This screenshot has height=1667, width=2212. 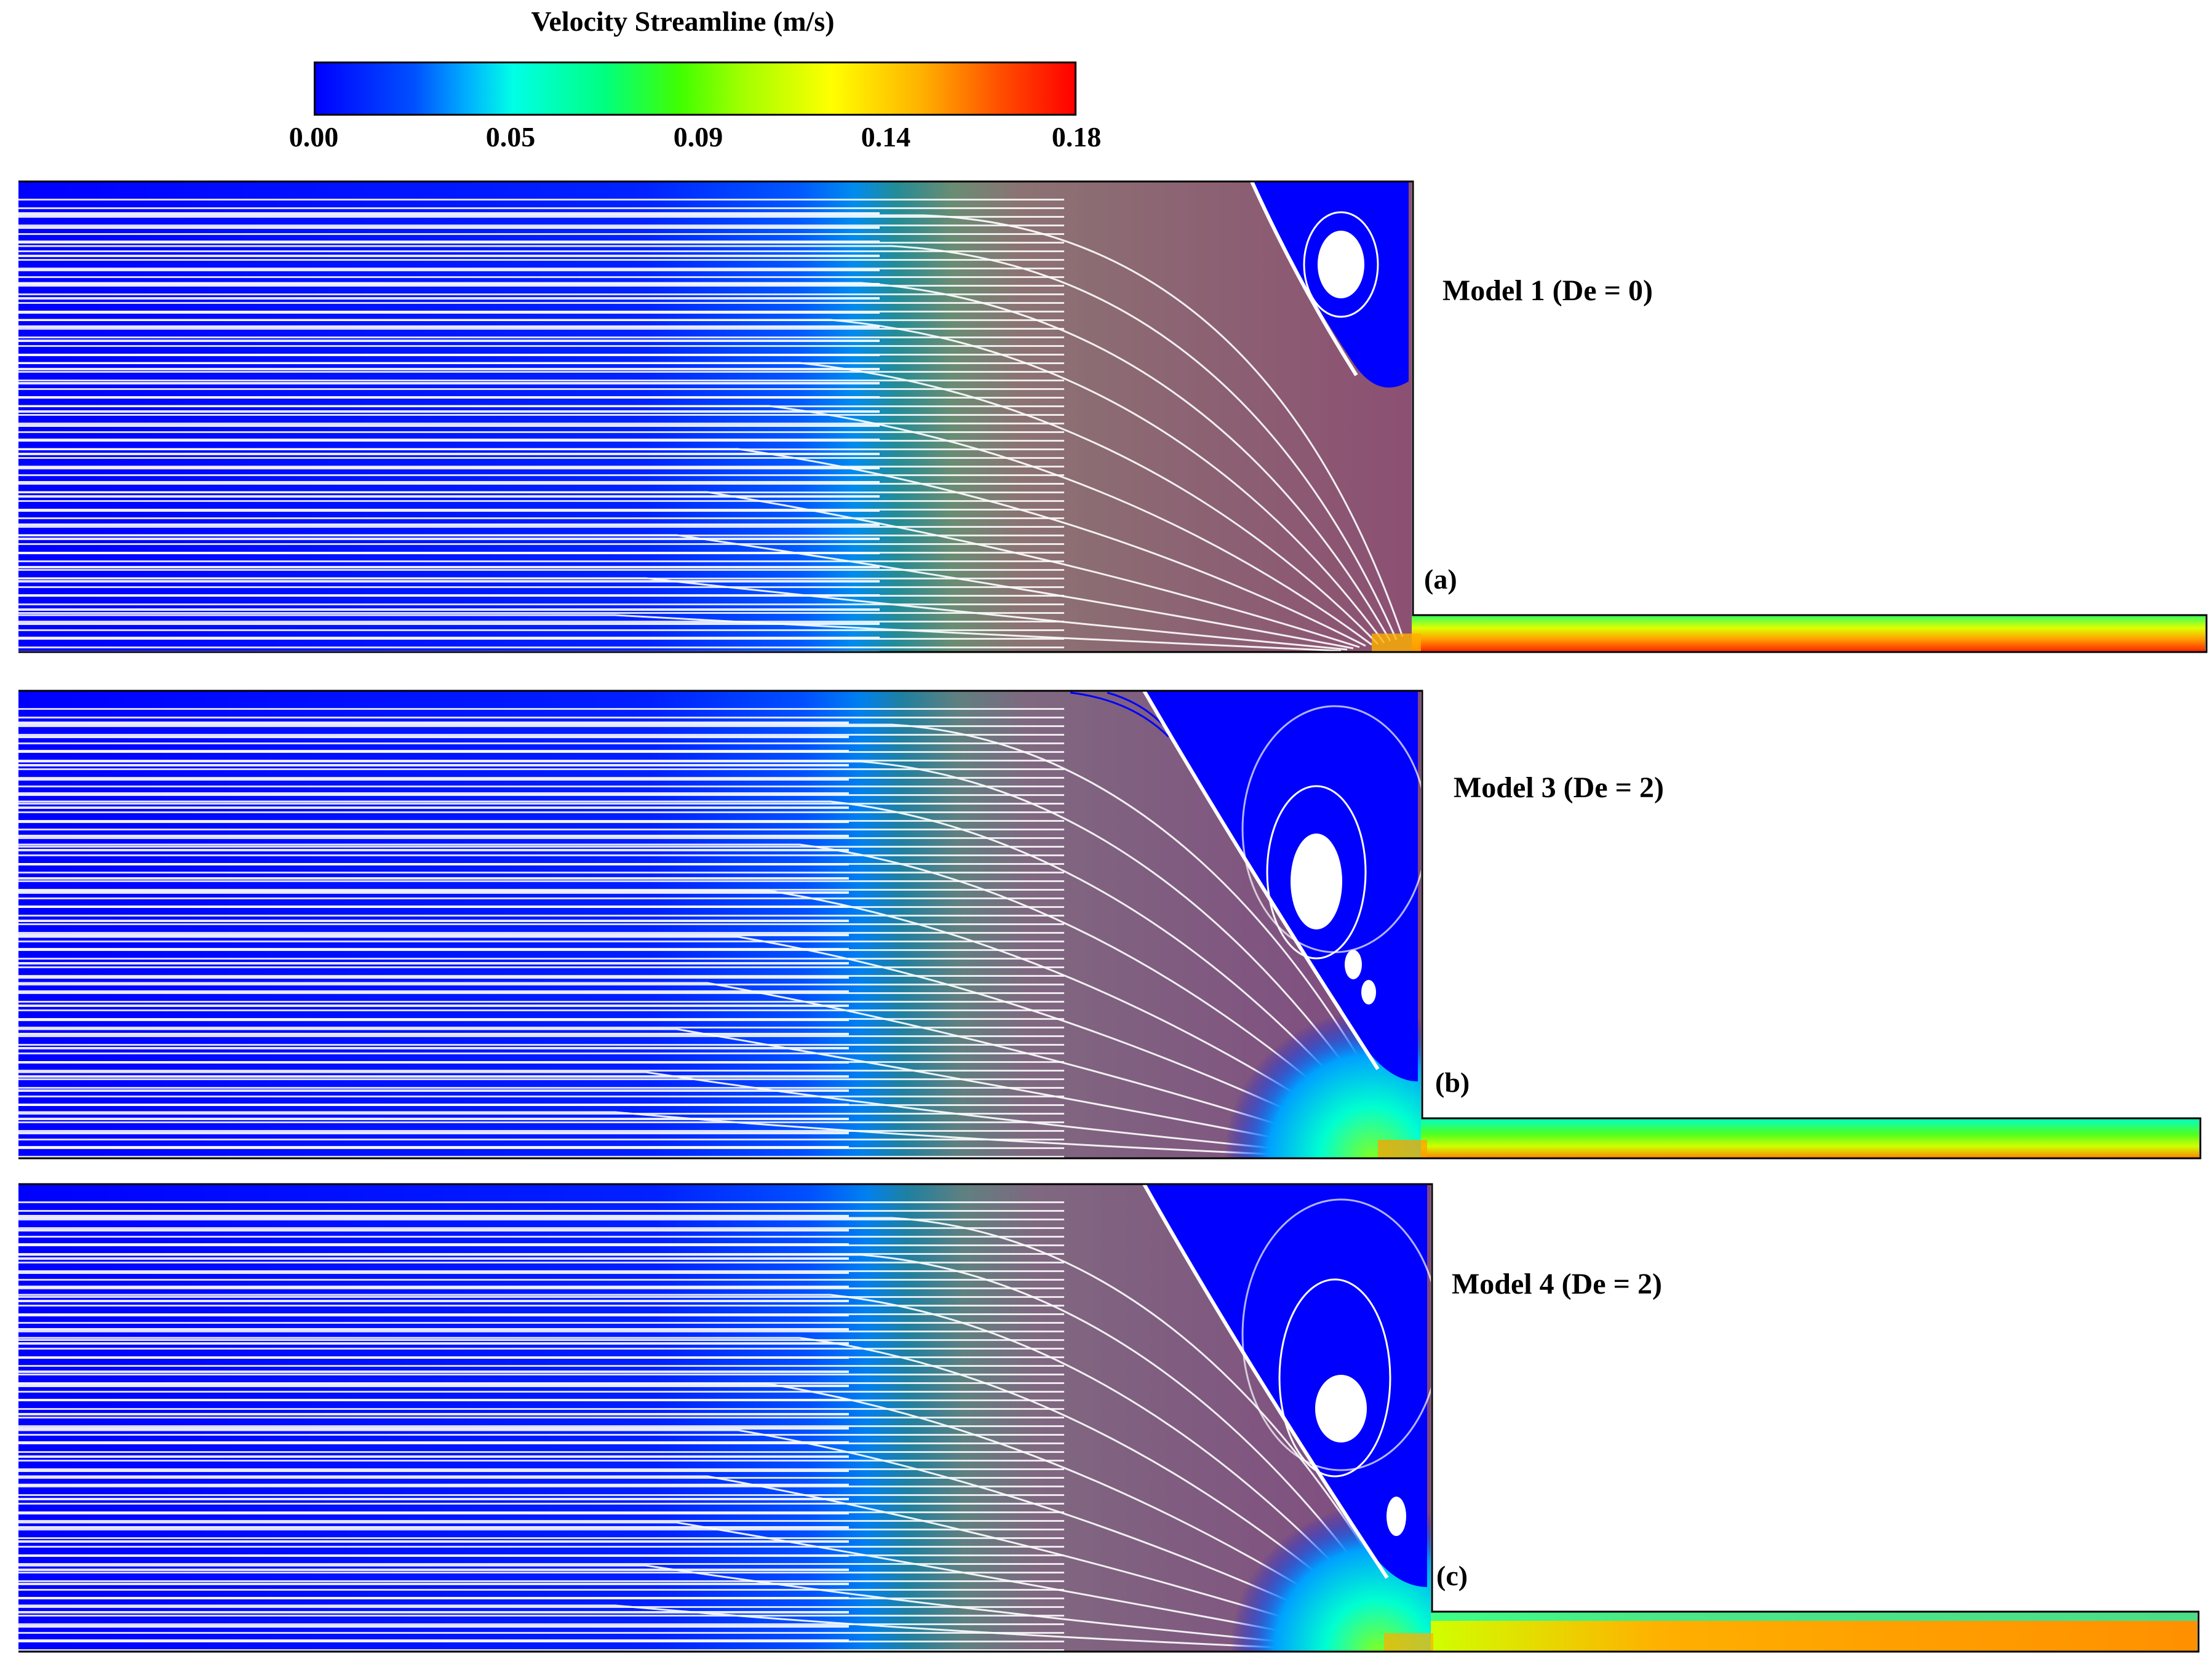 What do you see at coordinates (1557, 1284) in the screenshot?
I see `panel-label: Model 4 (De = 2)` at bounding box center [1557, 1284].